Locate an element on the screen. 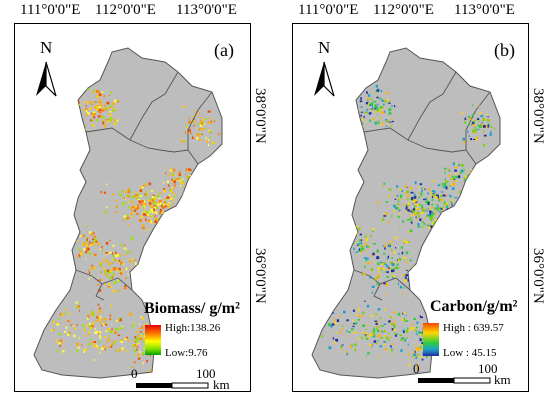 The height and width of the screenshot is (412, 550). panel-a-lon-tick-112: 112°0'0"E is located at coordinates (125, 10).